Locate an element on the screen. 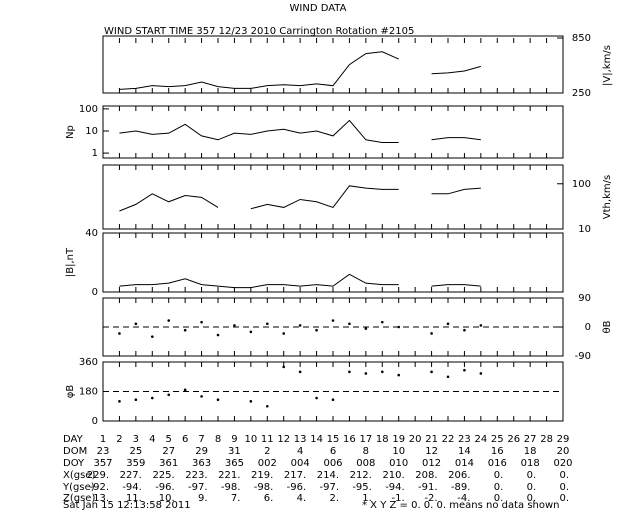 The image size is (640, 512). table-cell: 221. is located at coordinates (229, 475).